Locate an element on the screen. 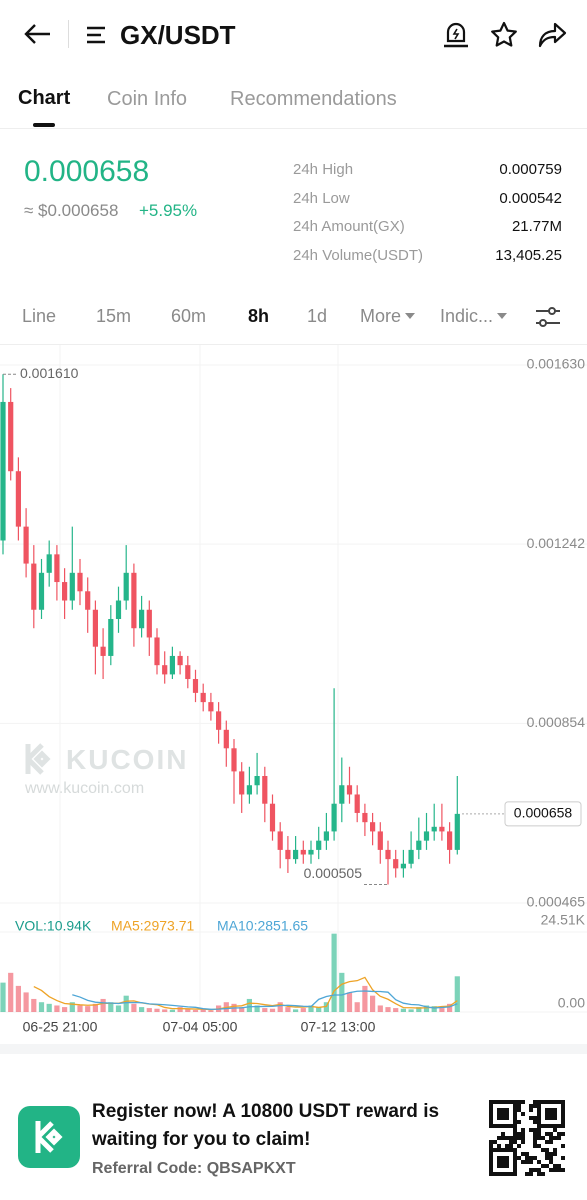  volume-legend: VOL:10.94K is located at coordinates (53, 926).